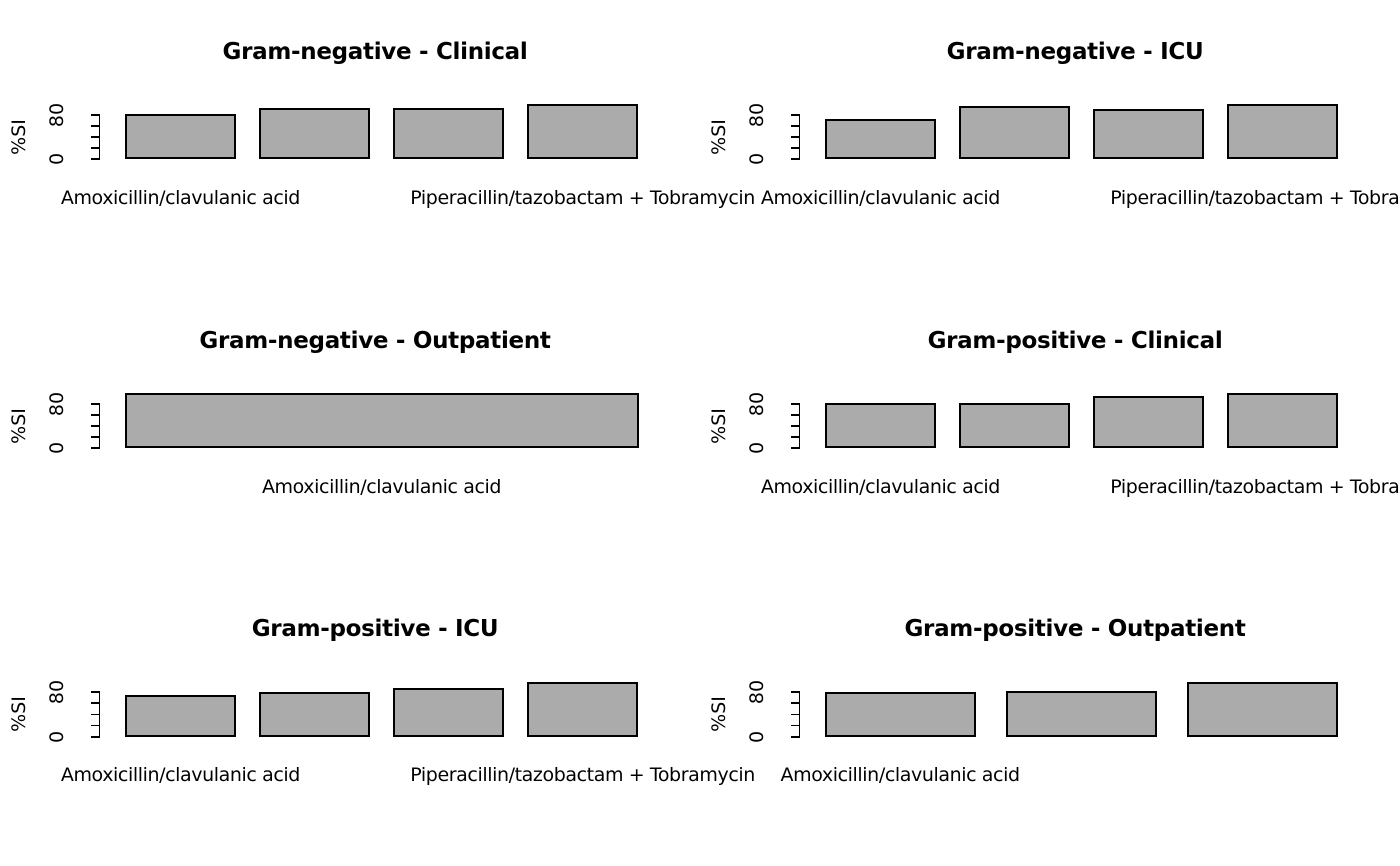 The width and height of the screenshot is (1400, 866). Describe the element at coordinates (375, 52) in the screenshot. I see `panel-title: Gram-negative - Clinical` at that location.